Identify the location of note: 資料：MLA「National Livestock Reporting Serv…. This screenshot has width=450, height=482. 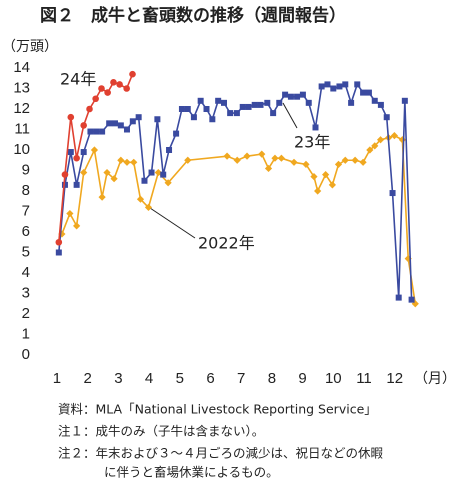
(217, 409).